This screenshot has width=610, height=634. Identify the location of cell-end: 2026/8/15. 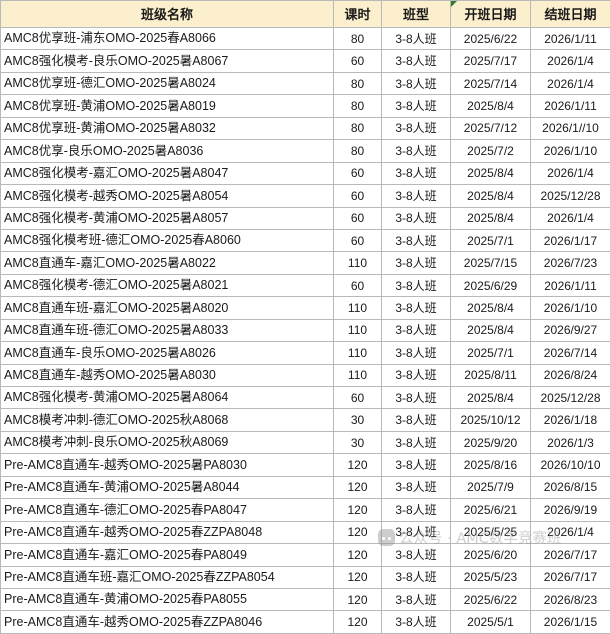
(570, 487).